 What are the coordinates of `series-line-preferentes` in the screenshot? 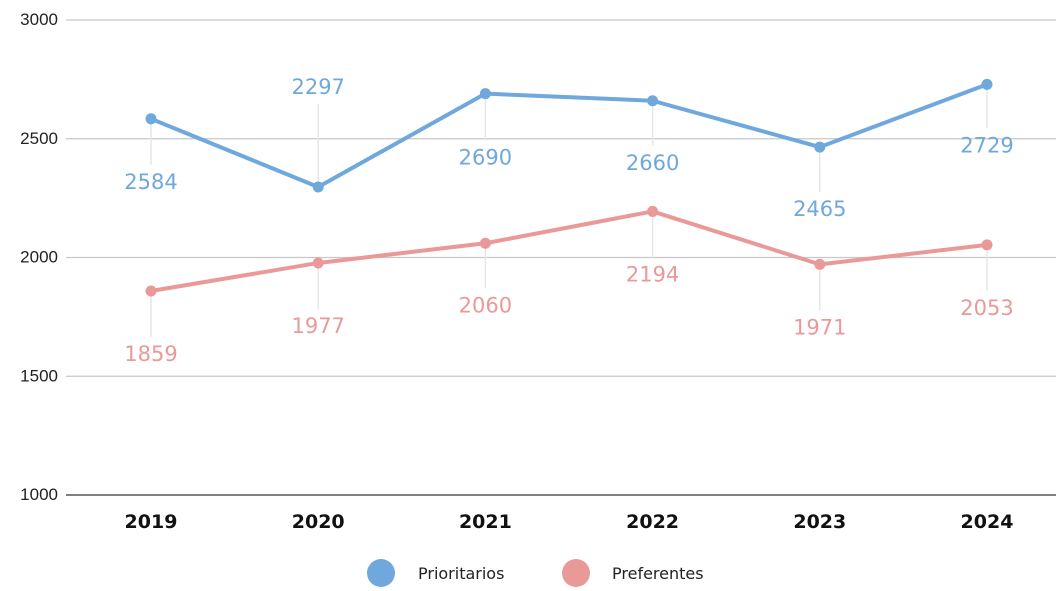 It's located at (569, 251).